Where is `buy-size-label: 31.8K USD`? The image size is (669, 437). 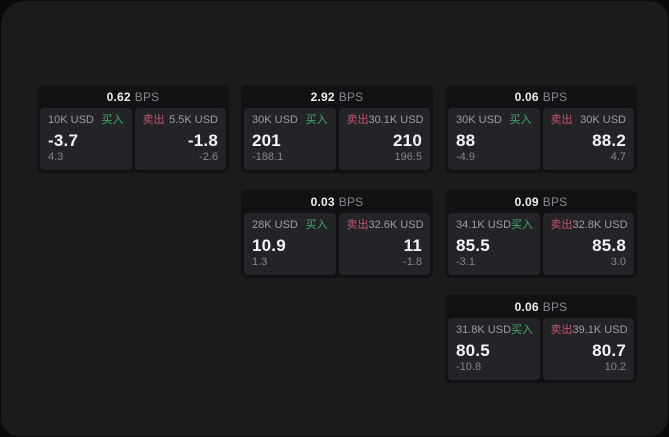 buy-size-label: 31.8K USD is located at coordinates (484, 330).